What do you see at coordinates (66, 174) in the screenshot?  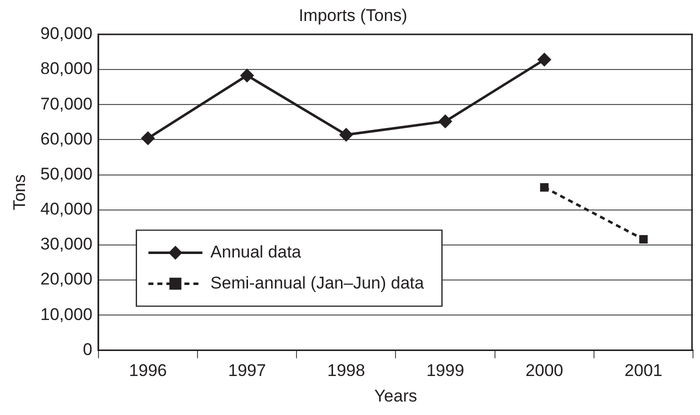 I see `y-tick-label: 50,000` at bounding box center [66, 174].